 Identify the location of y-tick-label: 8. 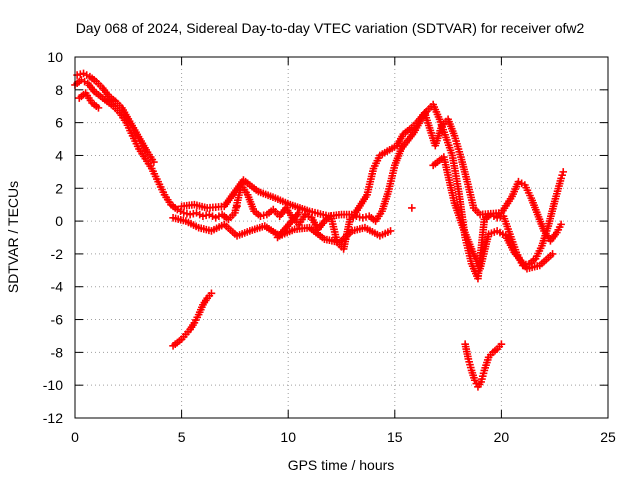
(59, 90).